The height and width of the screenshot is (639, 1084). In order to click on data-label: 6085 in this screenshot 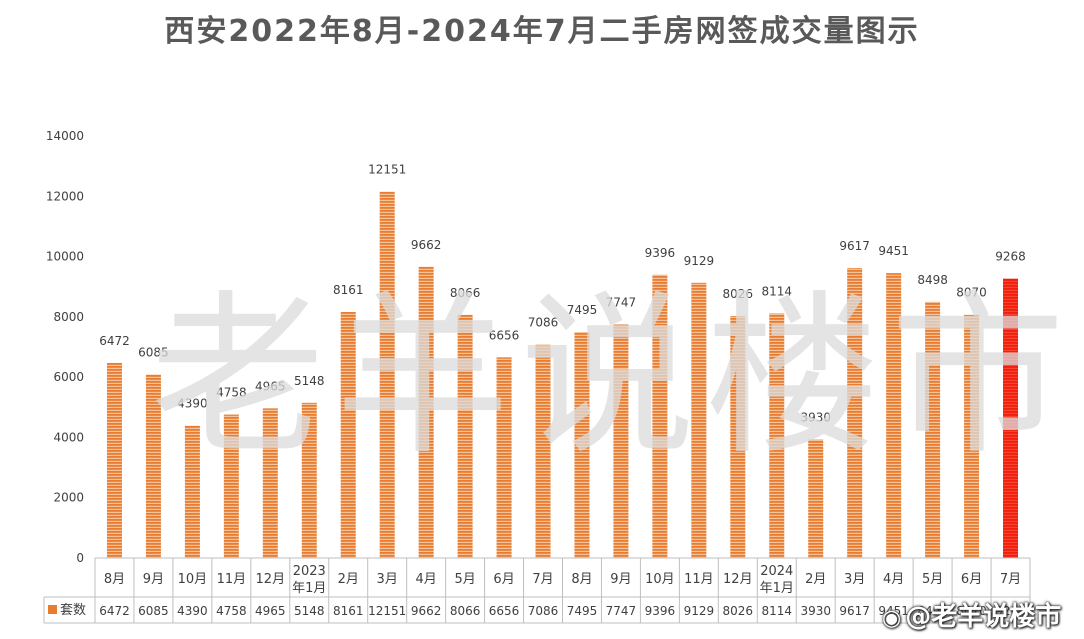, I will do `click(153, 353)`.